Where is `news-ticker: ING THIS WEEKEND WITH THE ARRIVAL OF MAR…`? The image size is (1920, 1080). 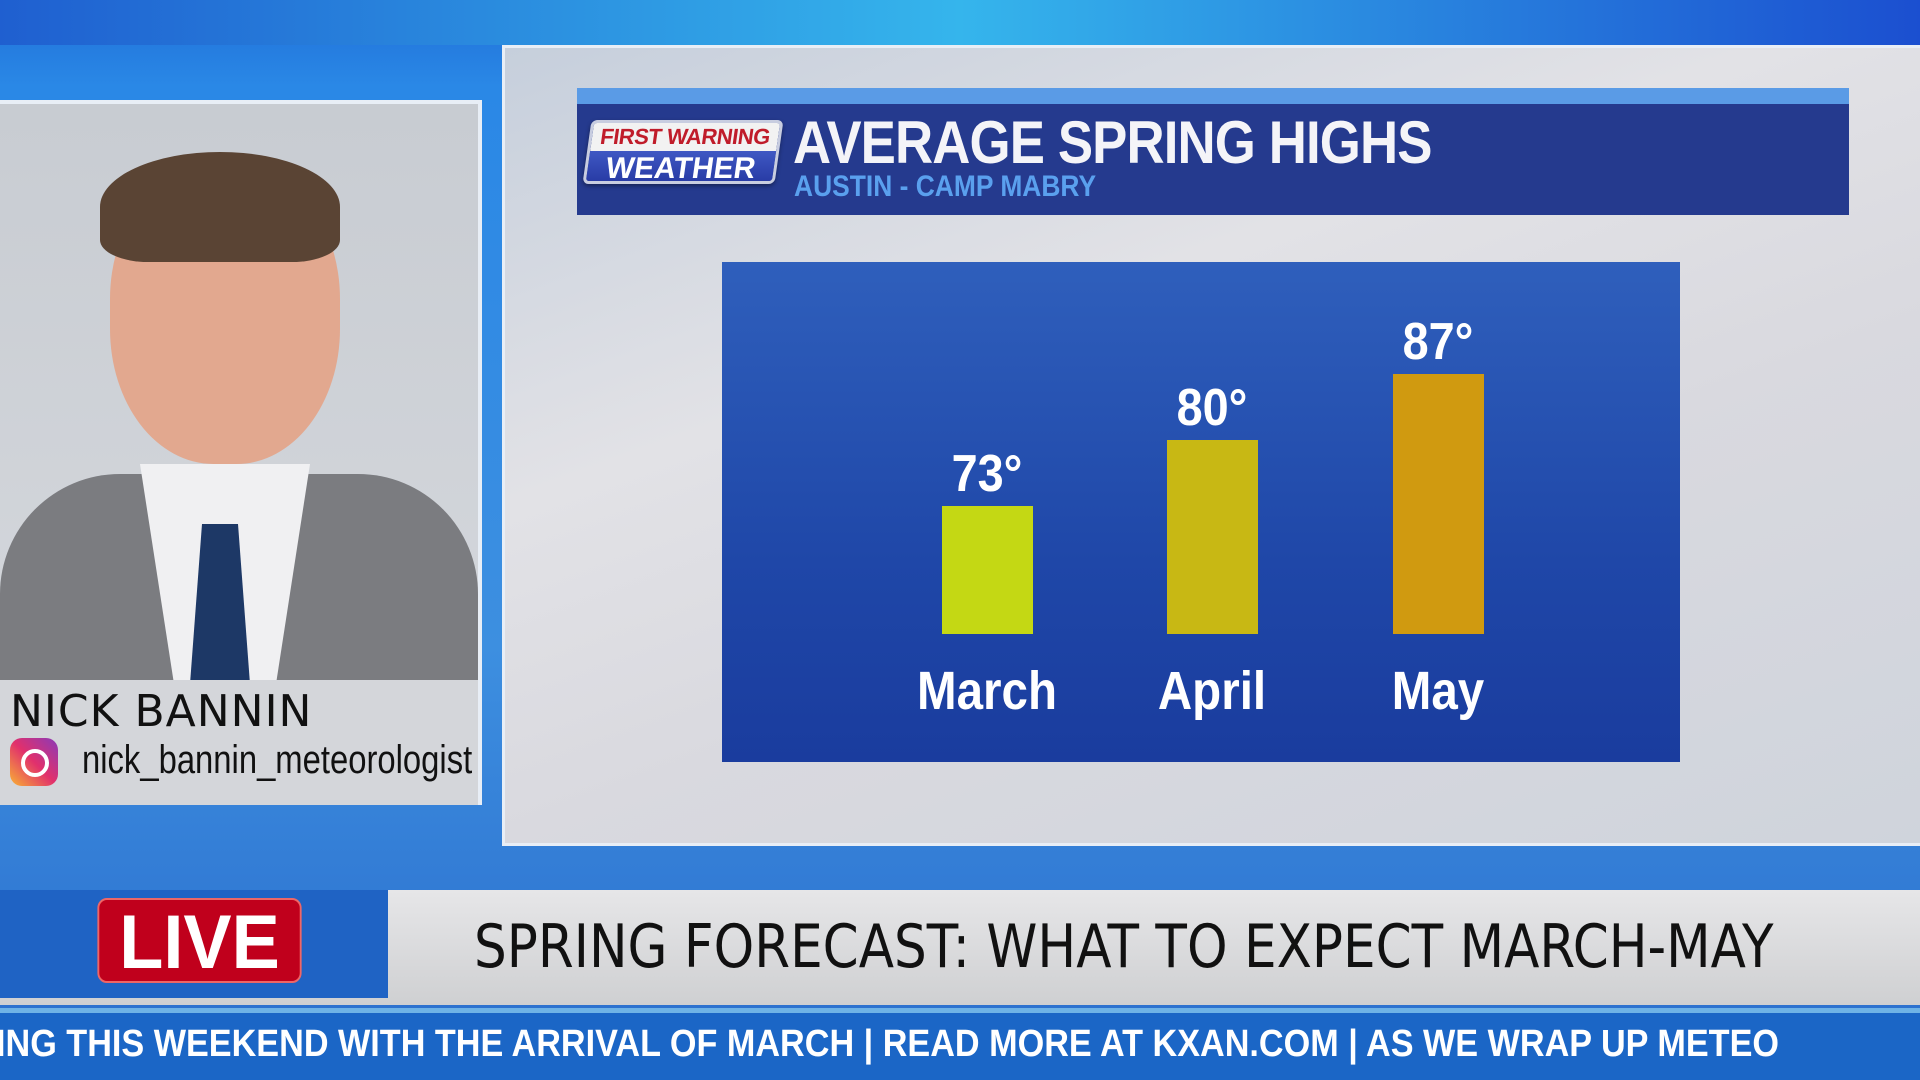
news-ticker: ING THIS WEEKEND WITH THE ARRIVAL OF MAR… is located at coordinates (960, 1044).